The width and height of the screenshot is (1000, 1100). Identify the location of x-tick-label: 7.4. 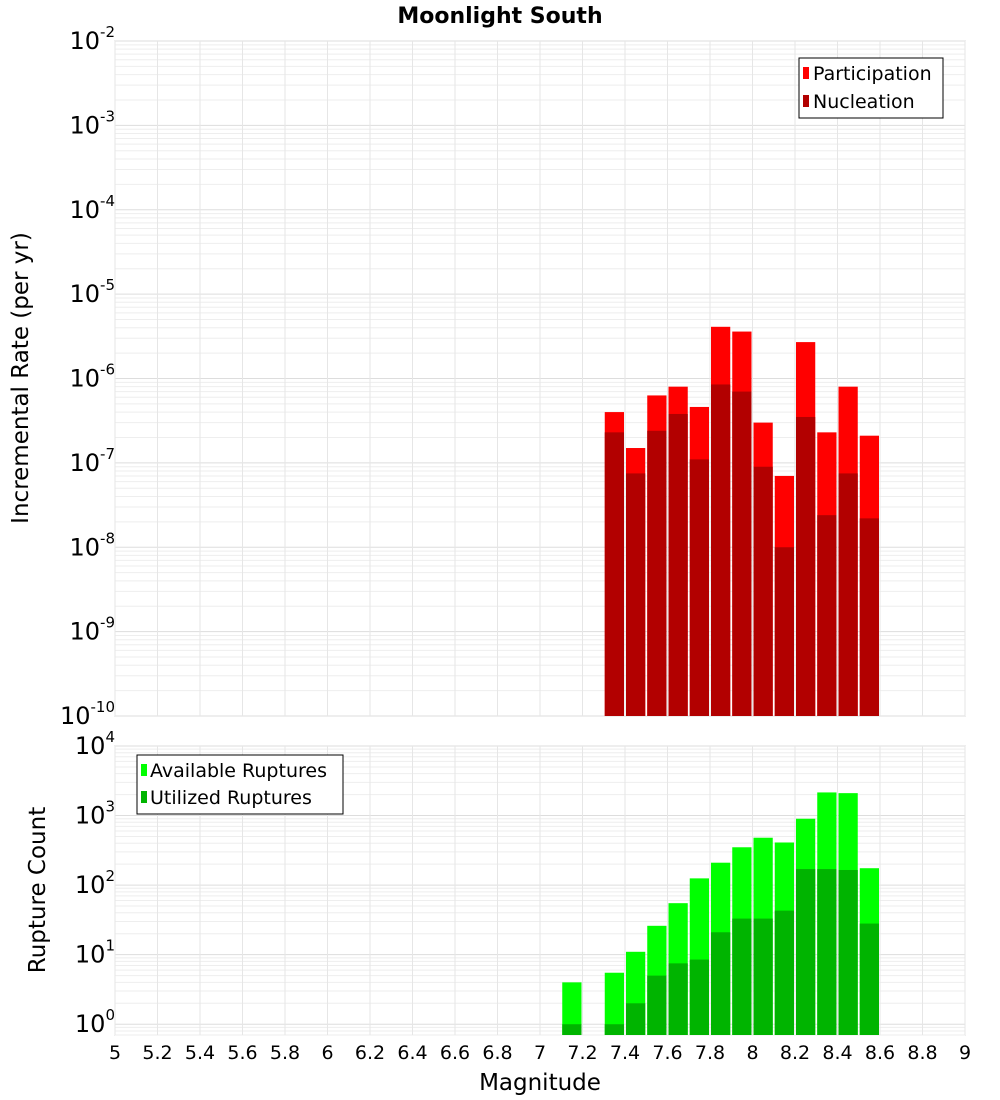
(625, 1053).